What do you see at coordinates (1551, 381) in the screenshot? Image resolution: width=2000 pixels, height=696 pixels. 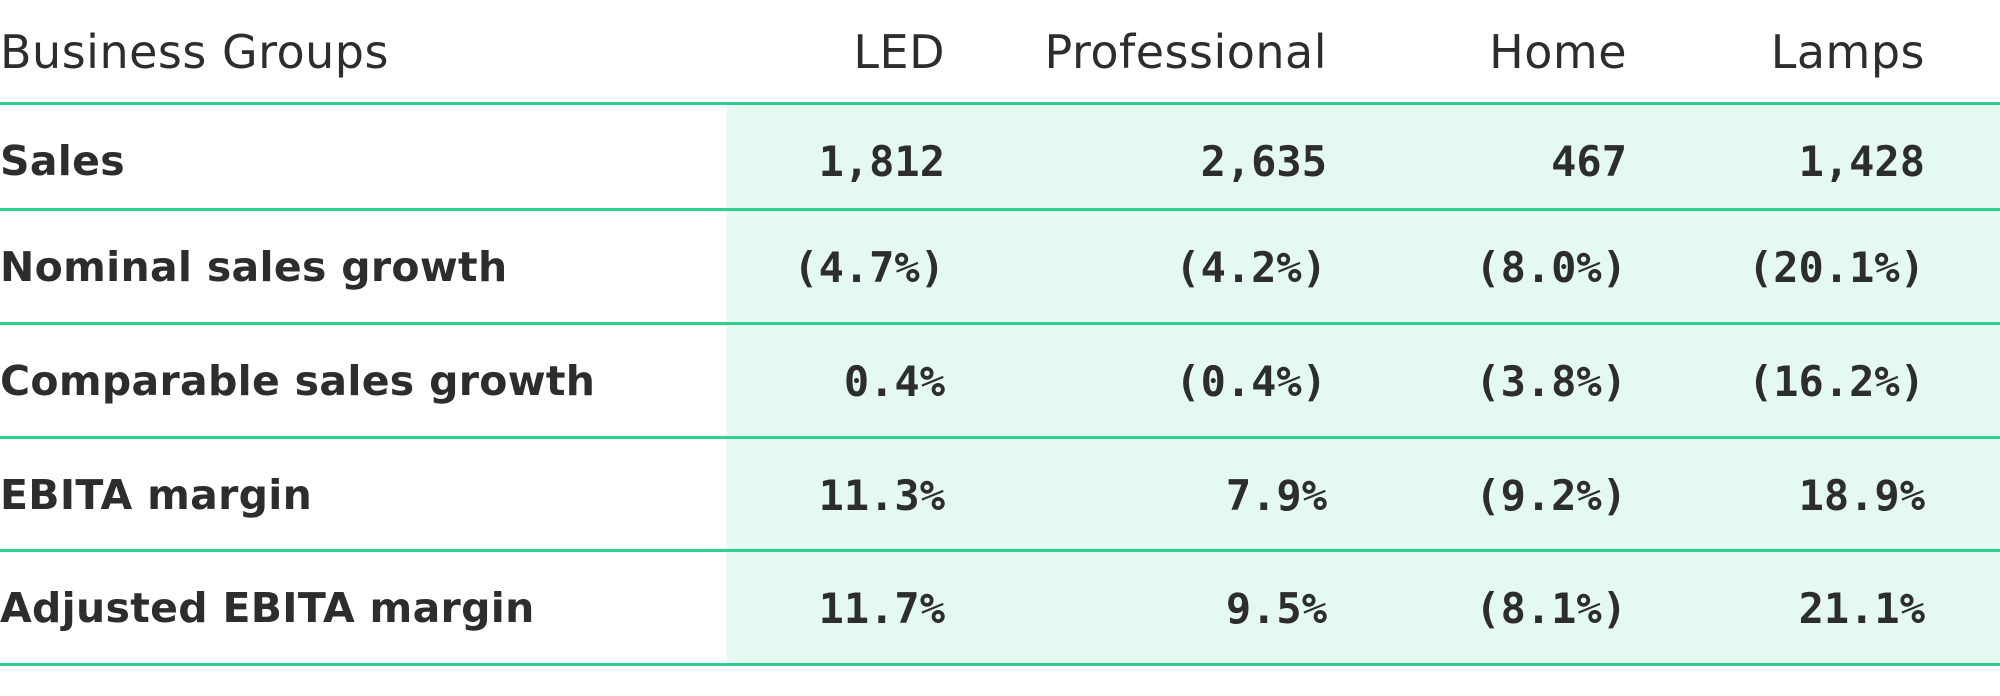 I see `table-cell: (3.8%)` at bounding box center [1551, 381].